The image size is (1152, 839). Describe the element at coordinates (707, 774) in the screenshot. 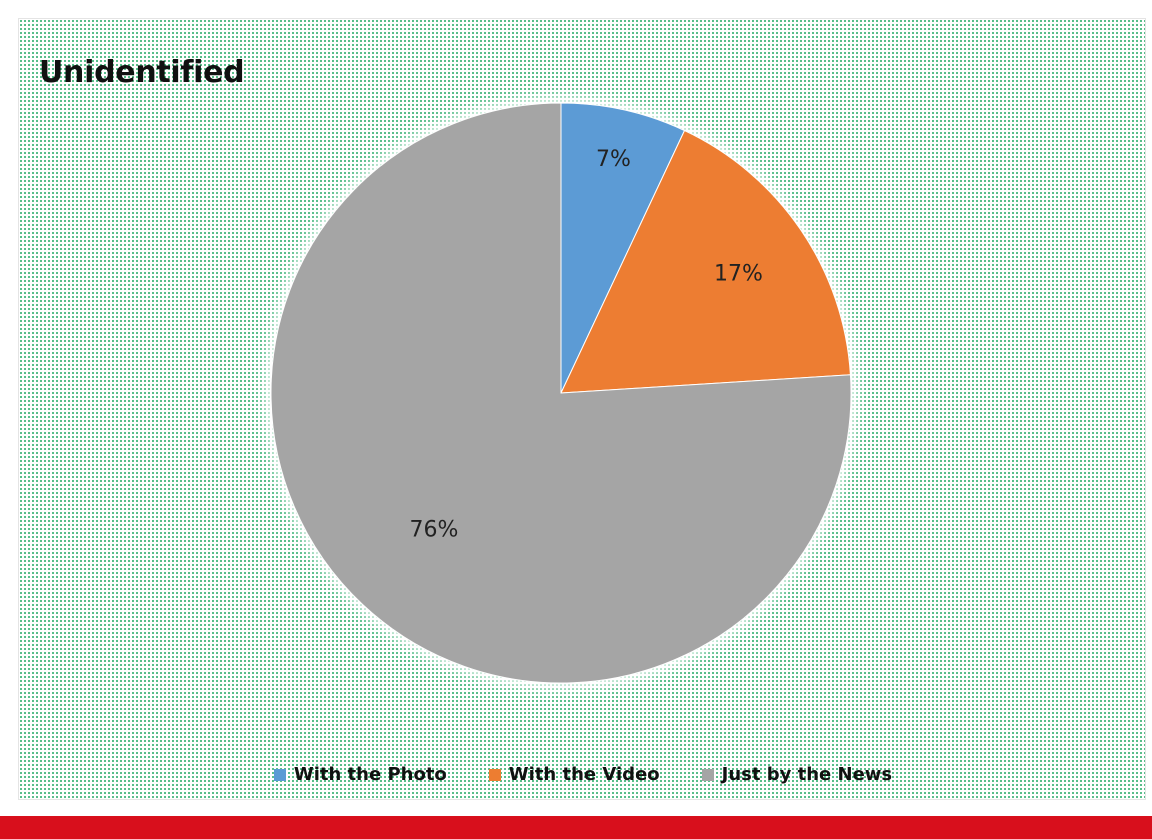

I see `legend-swatch-news` at that location.